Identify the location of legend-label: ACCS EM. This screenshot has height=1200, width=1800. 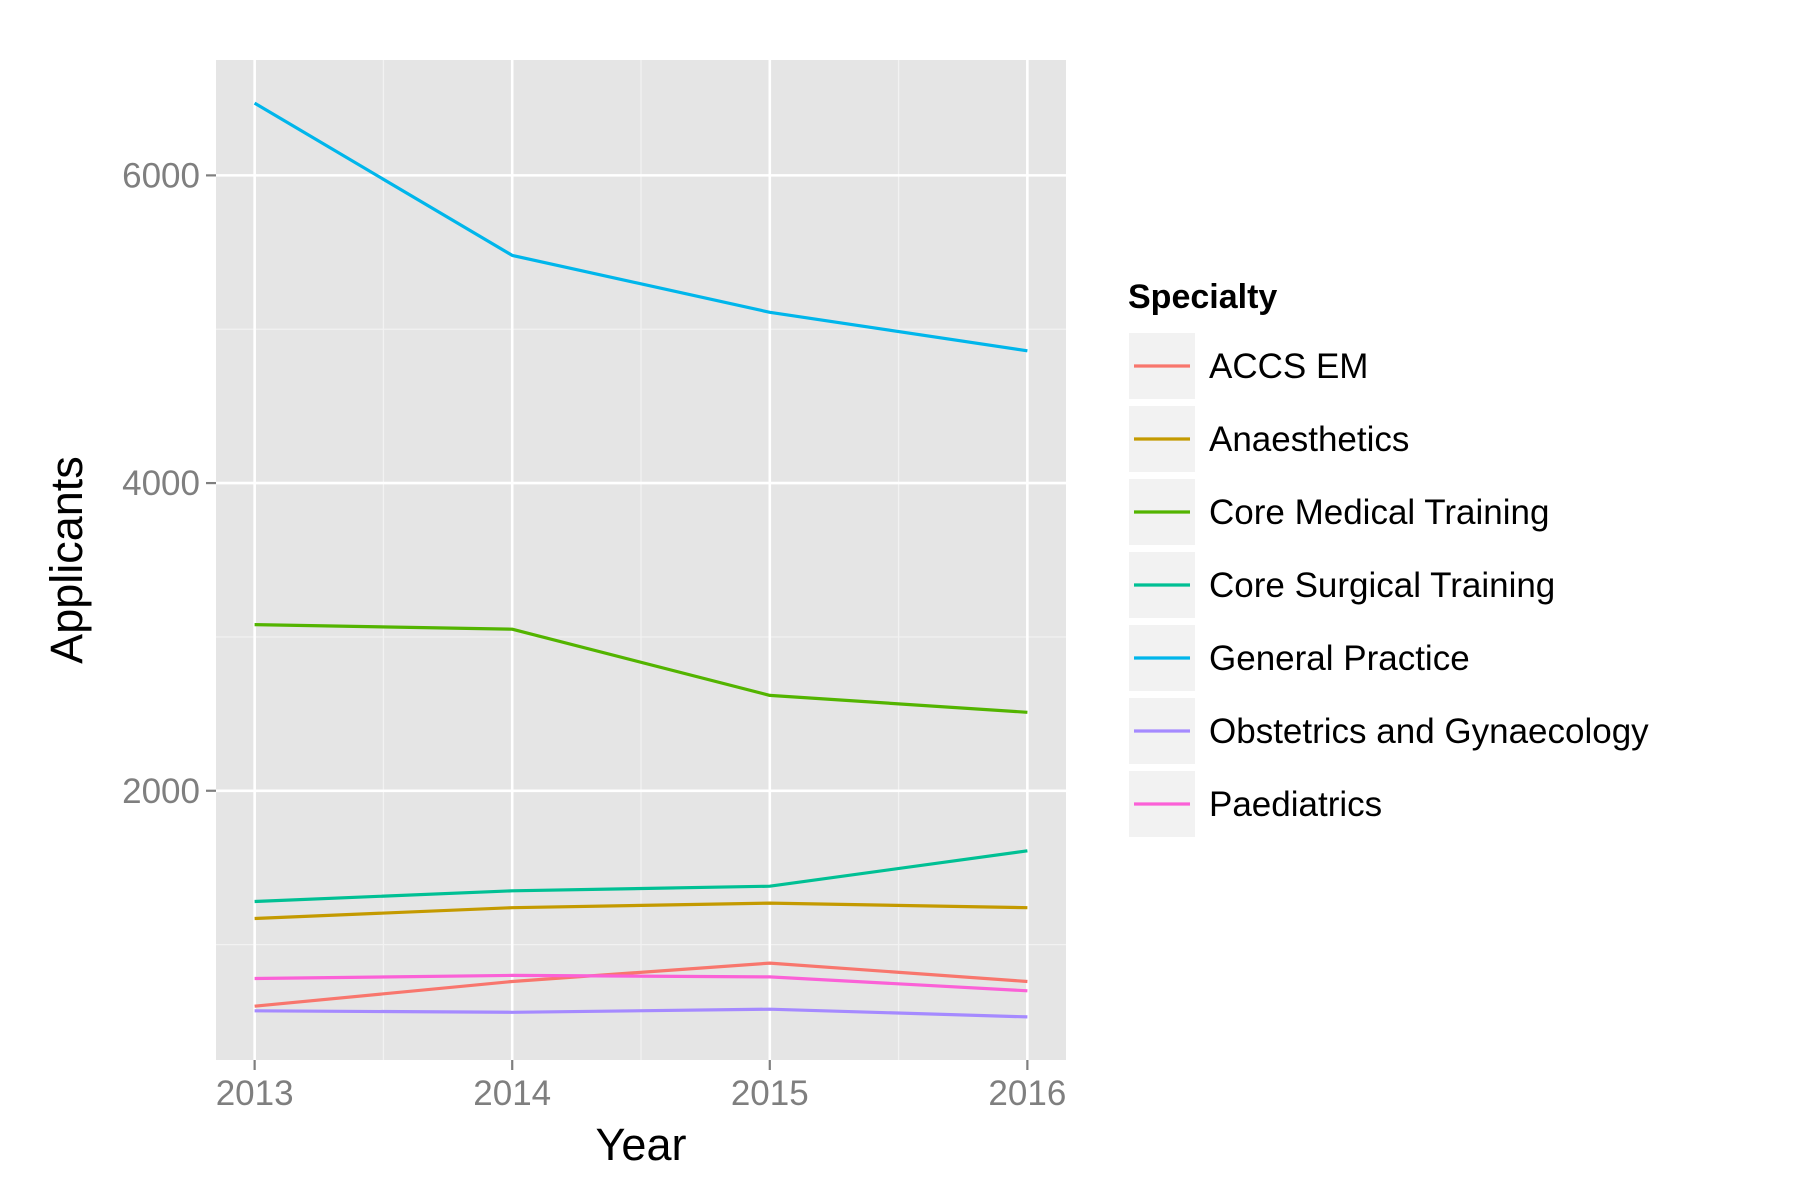
(1288, 366).